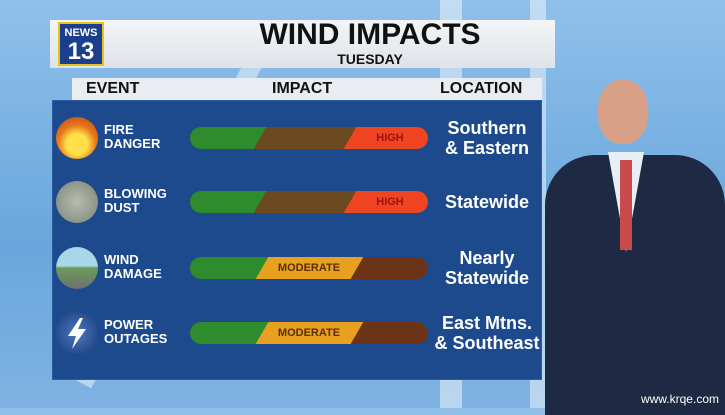  I want to click on location-label: Southern & Eastern, so click(487, 138).